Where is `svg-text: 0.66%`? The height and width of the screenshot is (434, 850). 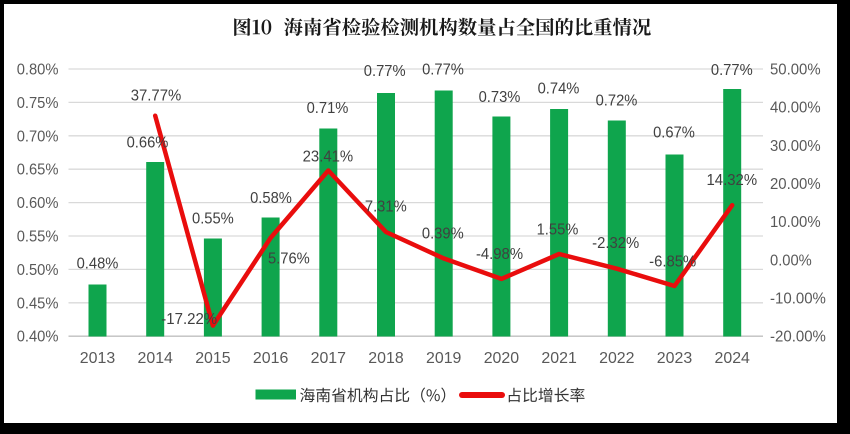 svg-text: 0.66% is located at coordinates (148, 142).